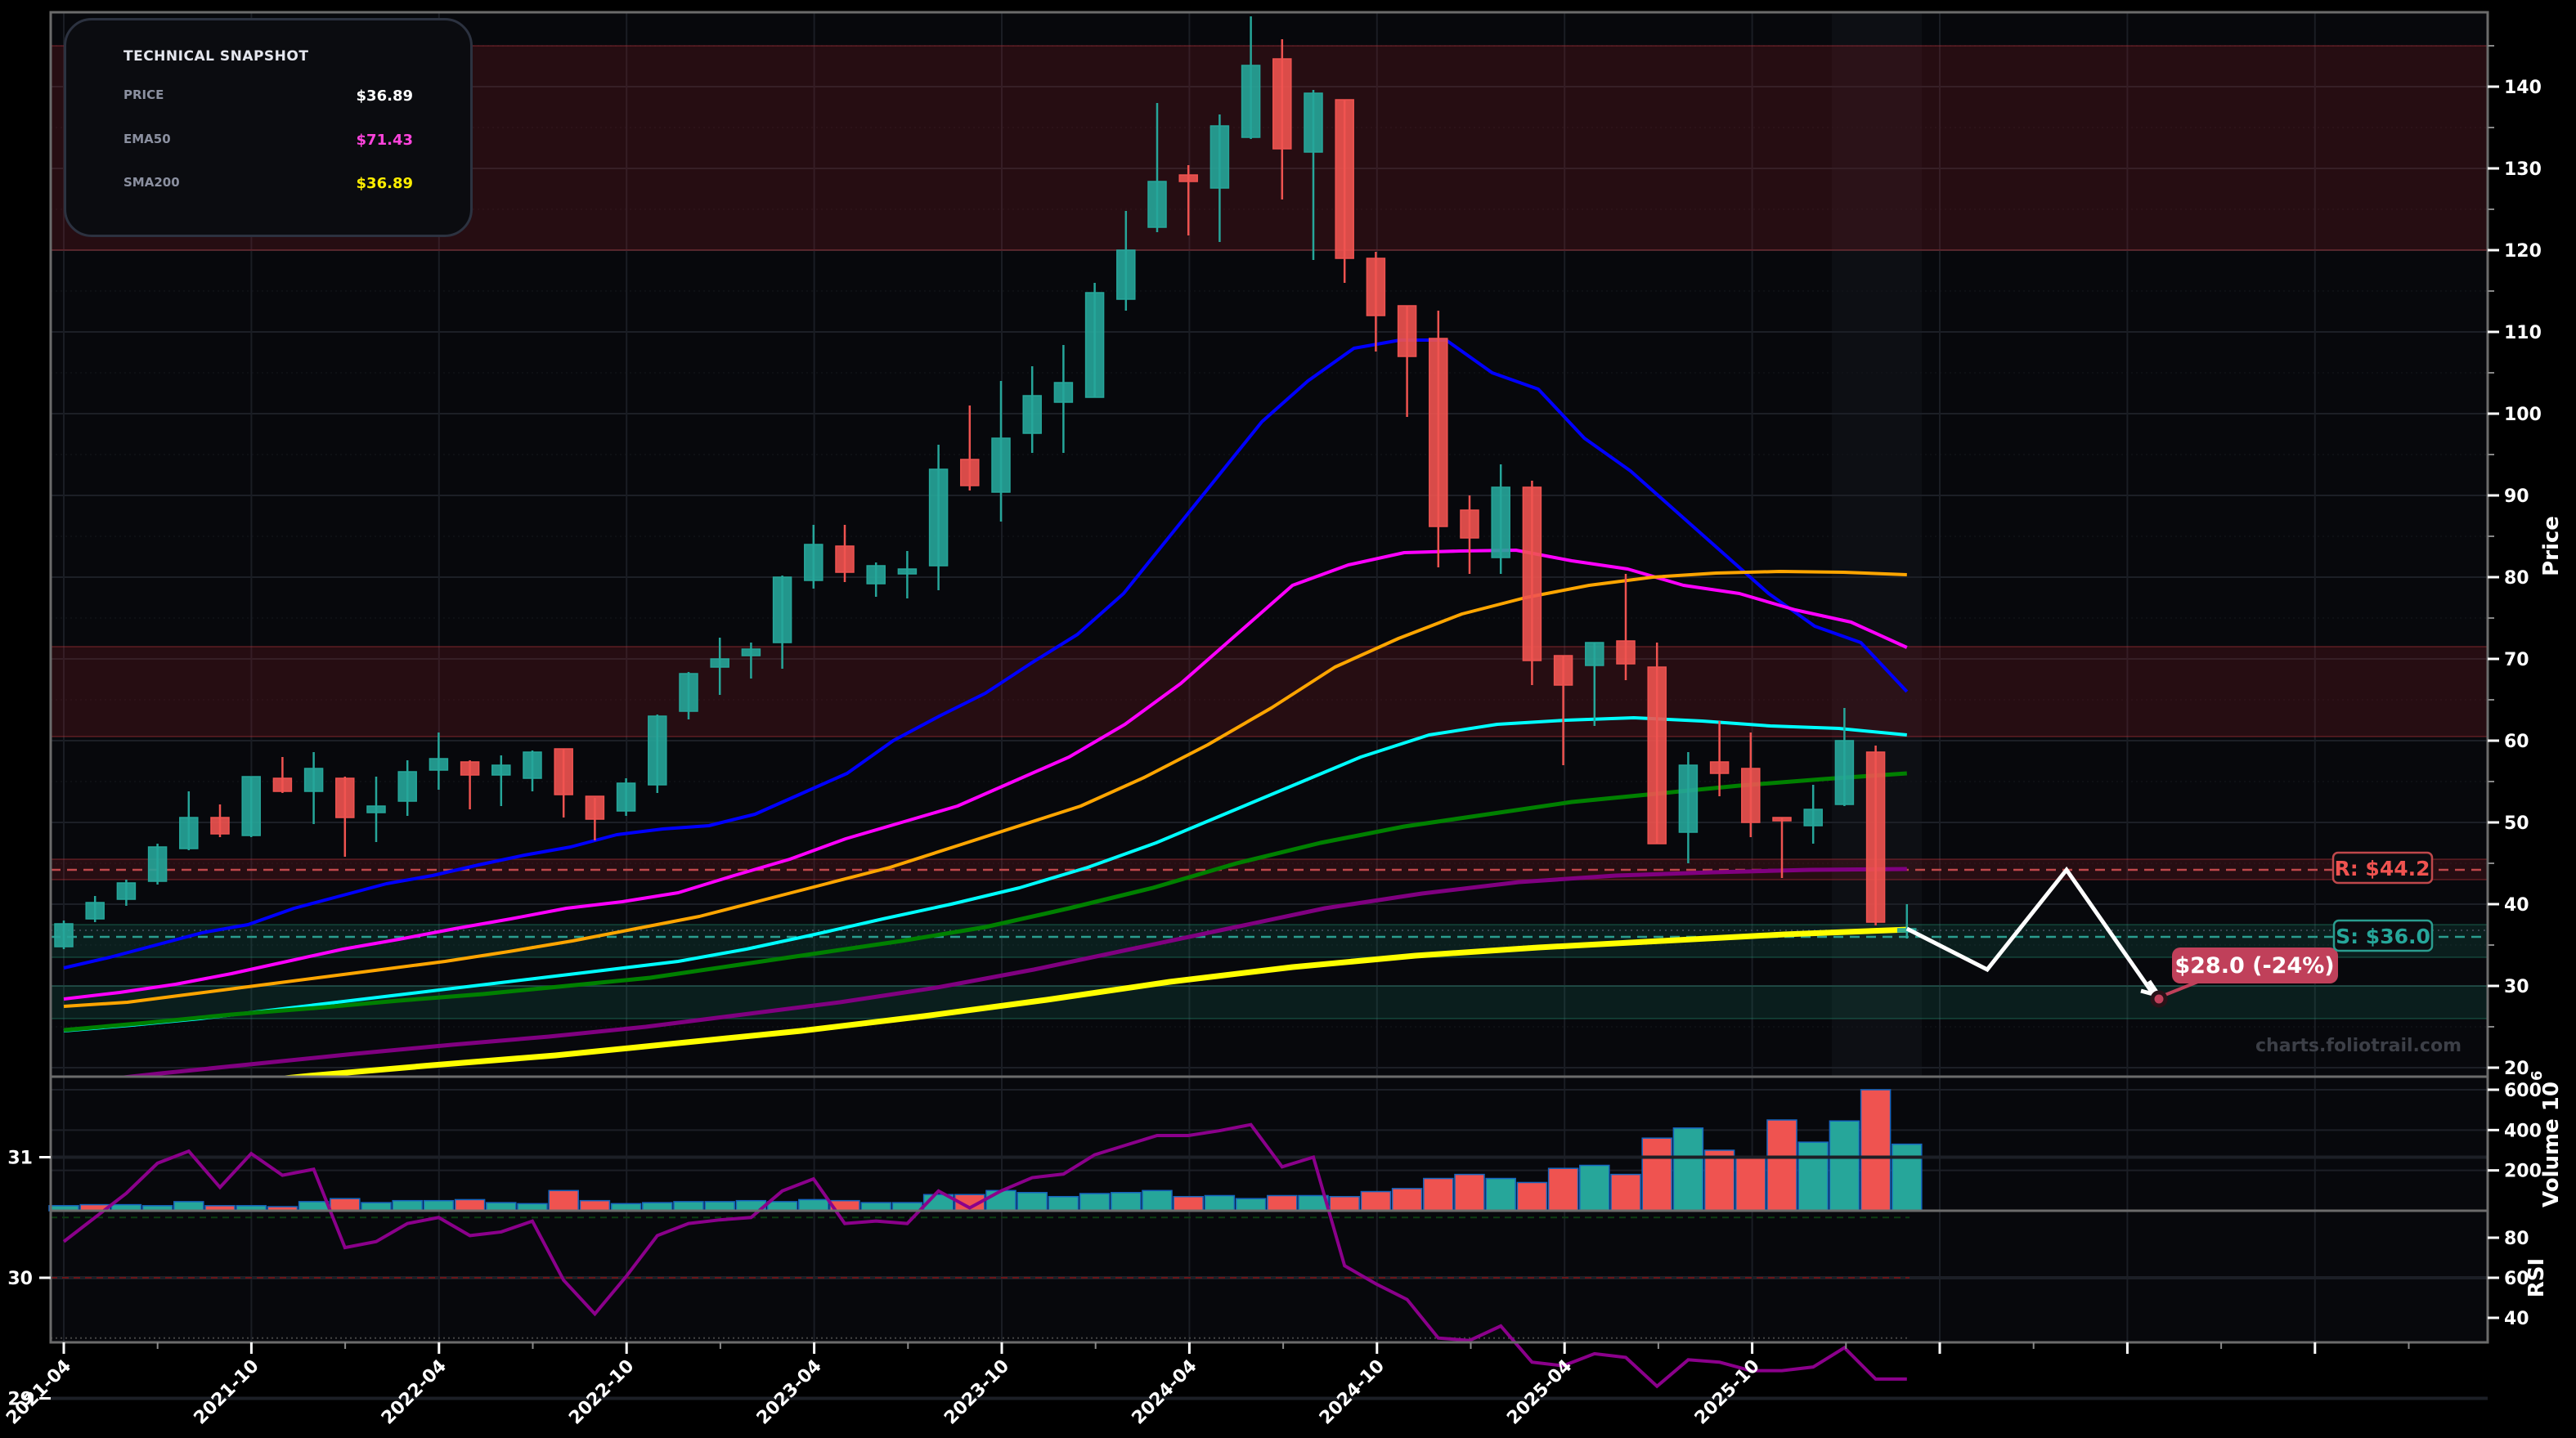  I want to click on snapshot-row-price: PRICE $36.89, so click(268, 97).